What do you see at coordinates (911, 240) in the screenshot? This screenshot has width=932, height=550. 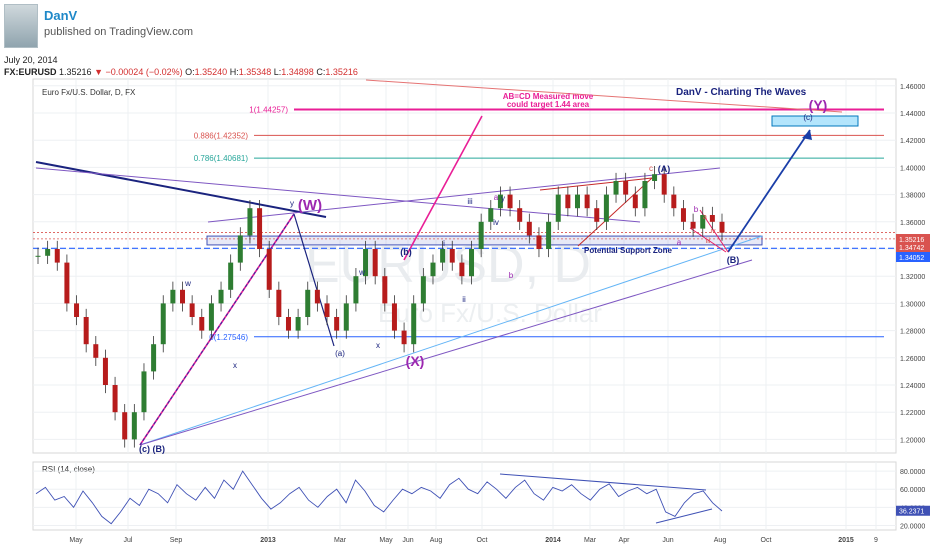 I see `price-badge-label: 1.35216` at bounding box center [911, 240].